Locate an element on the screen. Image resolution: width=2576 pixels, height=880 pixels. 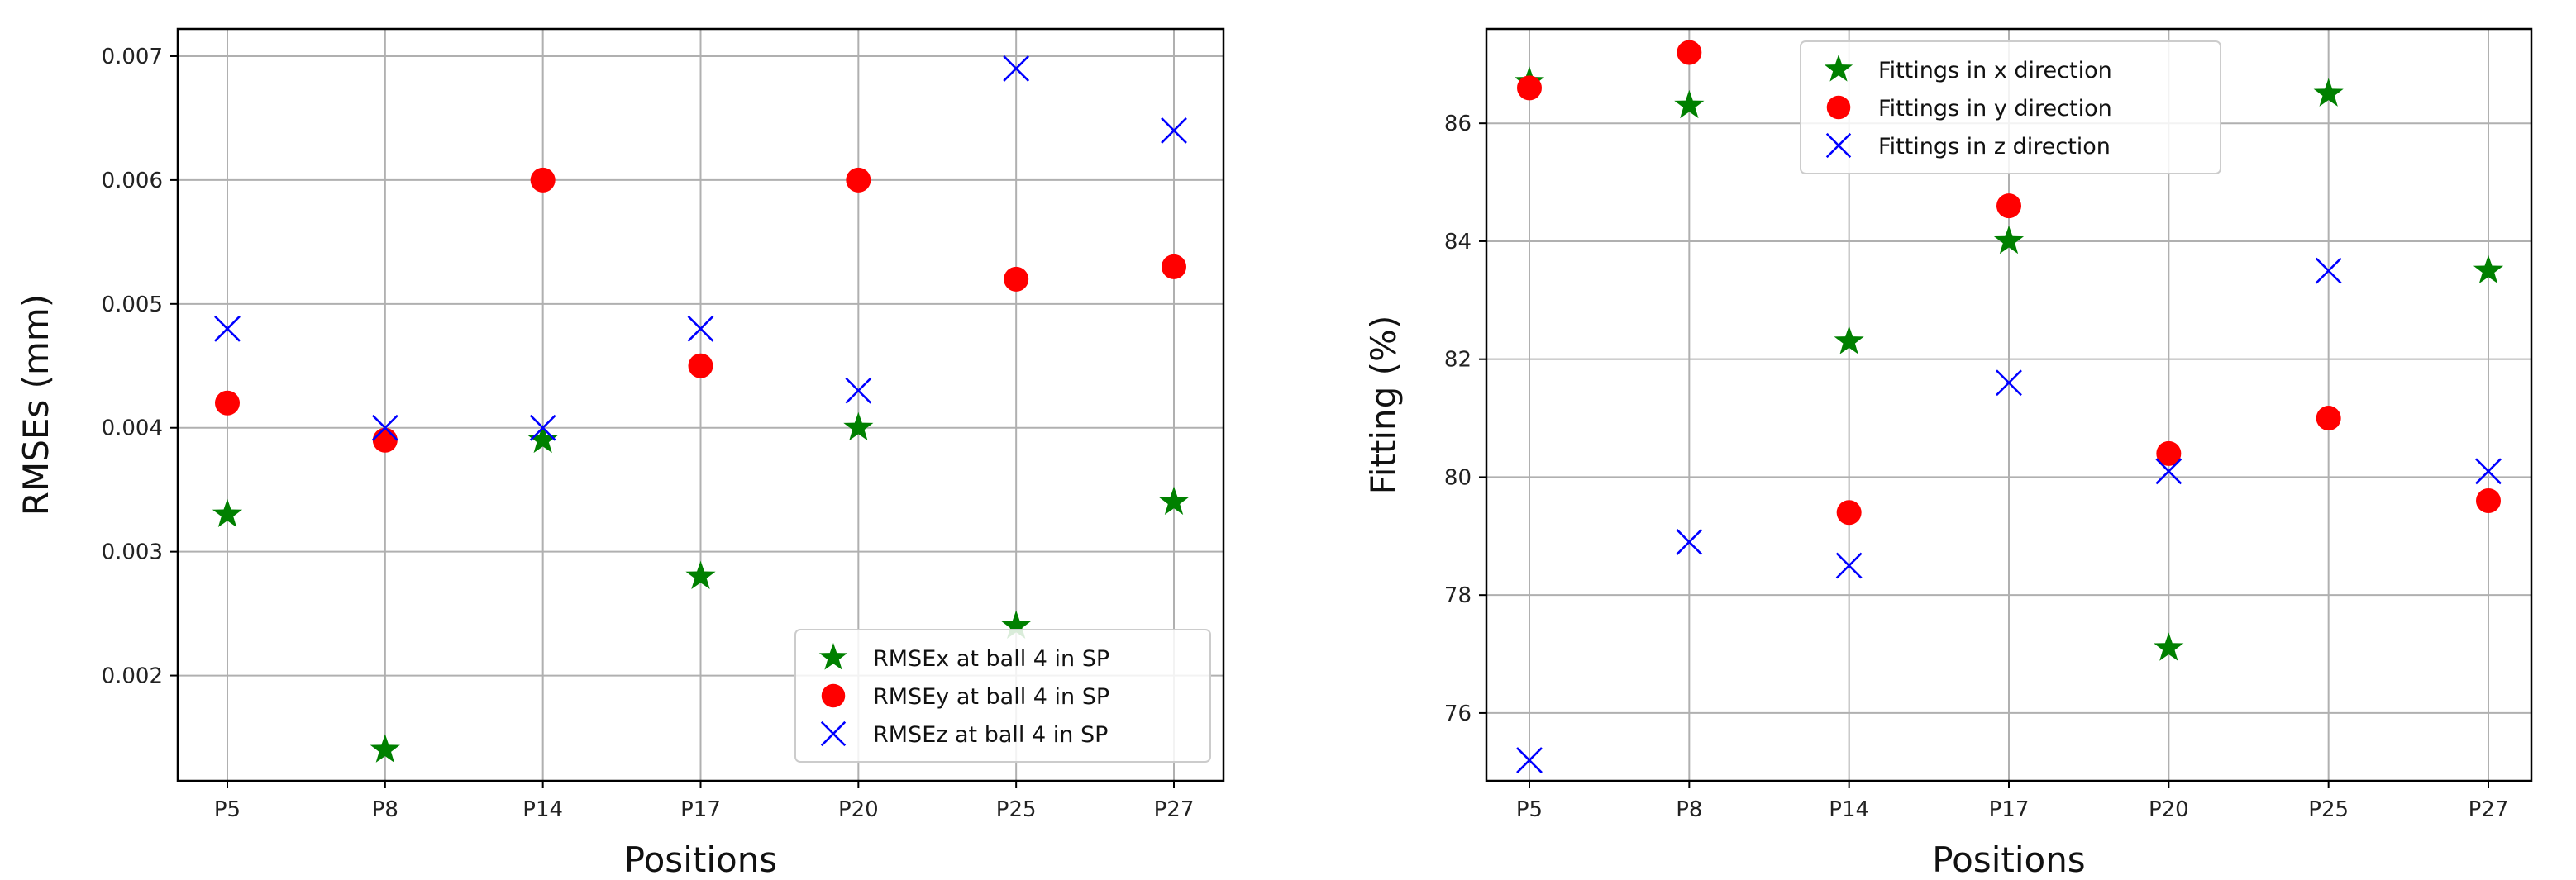
legend-label-rmsey-at-ball-4-in-sp: RMSEy at ball 4 in SP is located at coordinates (991, 697).